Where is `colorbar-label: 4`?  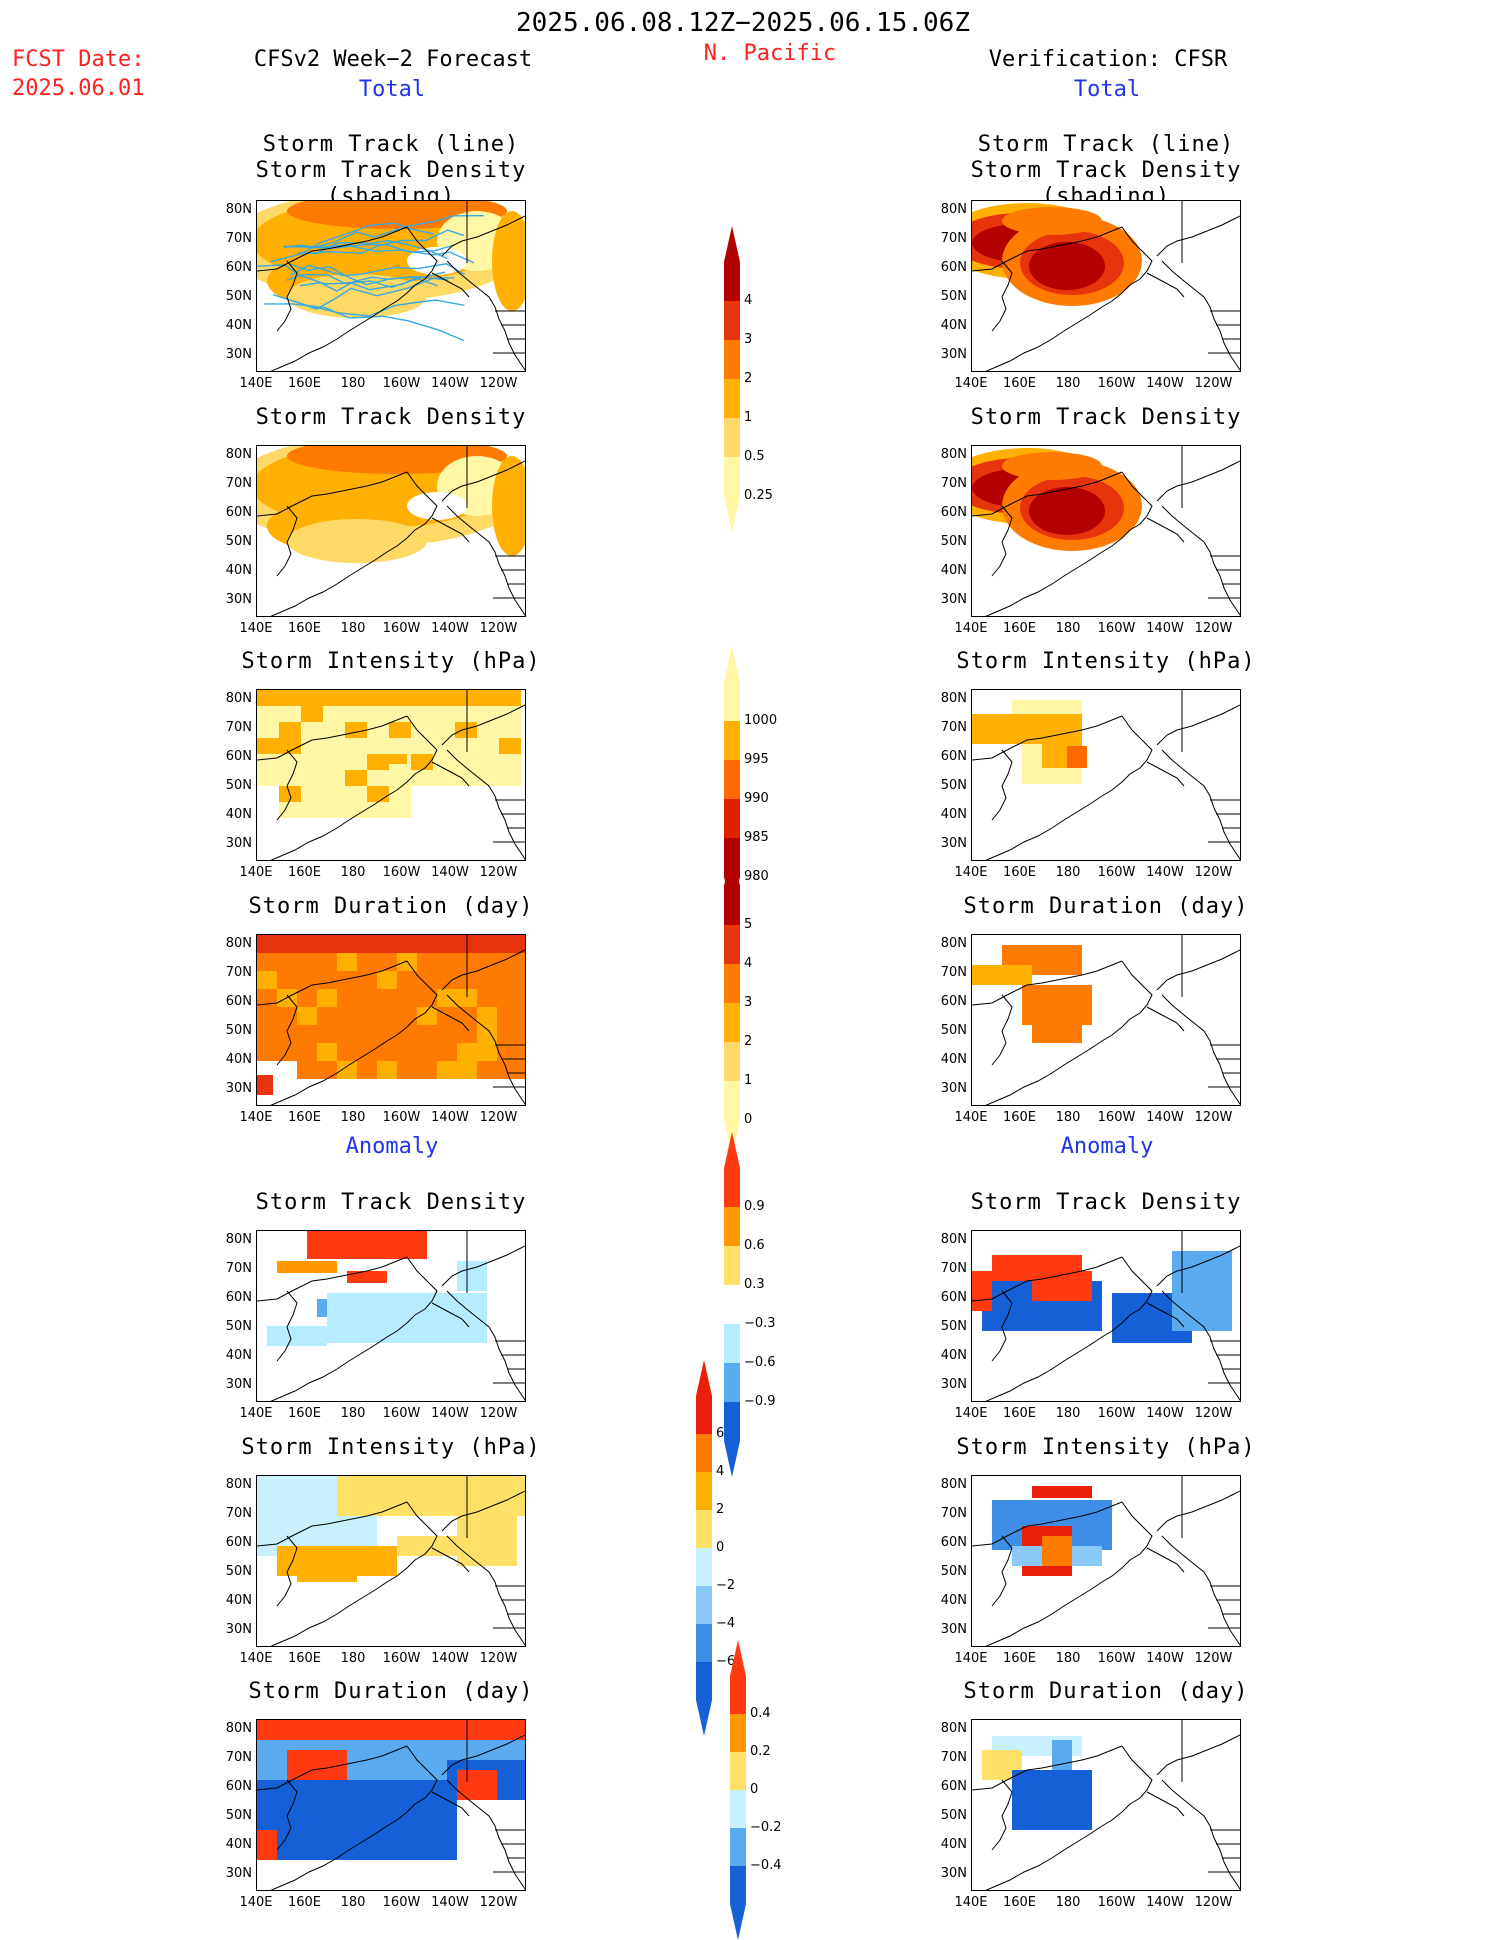 colorbar-label: 4 is located at coordinates (748, 963).